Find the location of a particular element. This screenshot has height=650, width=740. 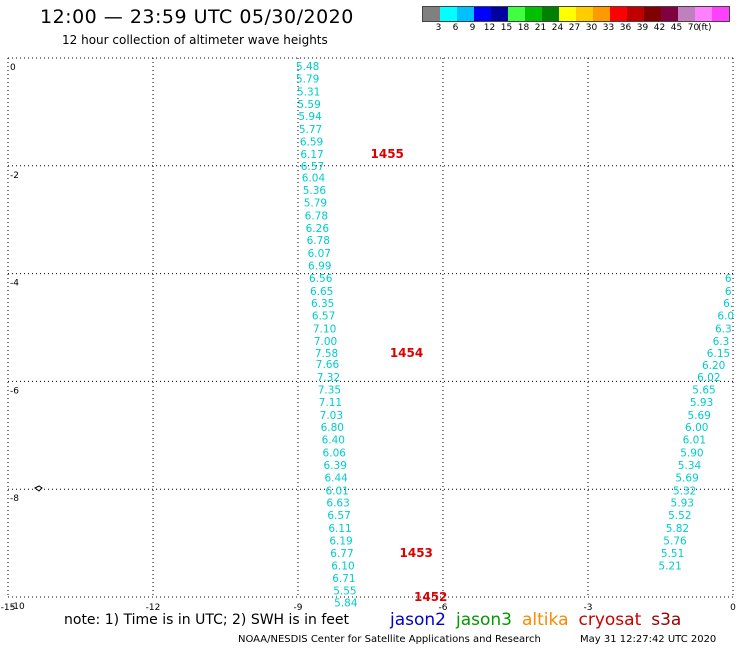

satellite-legend: jason2 jason3 altika cryosat s3a is located at coordinates (540, 620).